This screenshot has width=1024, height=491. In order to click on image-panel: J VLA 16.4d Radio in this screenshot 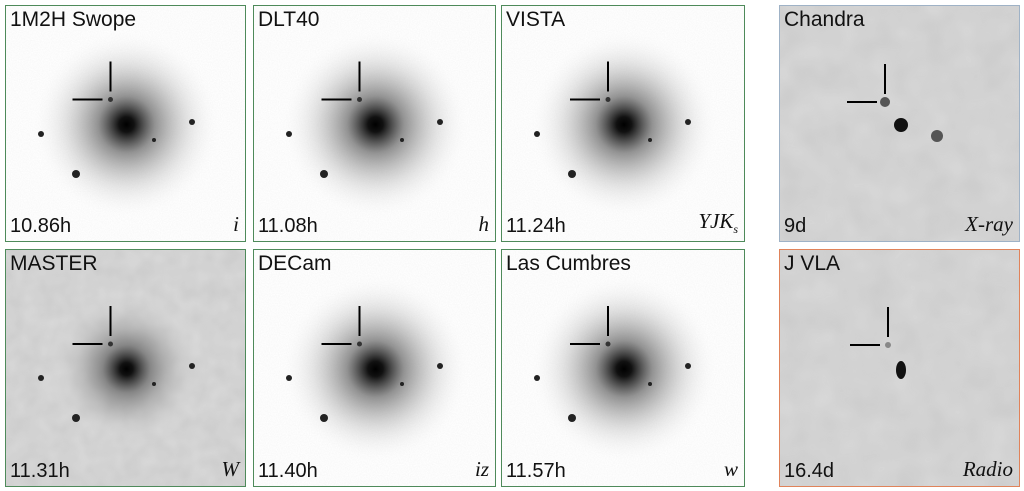, I will do `click(899, 368)`.